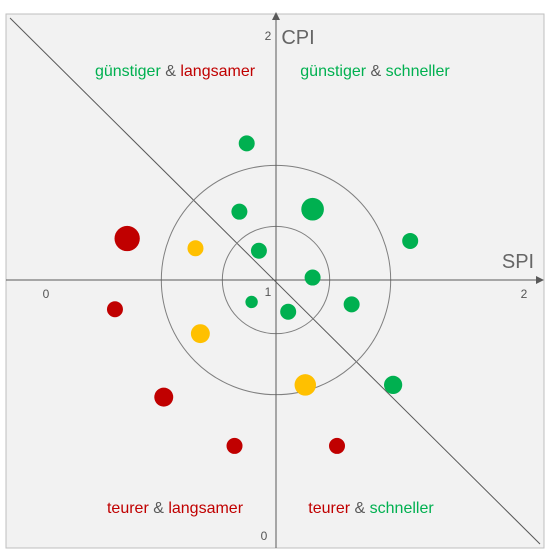  What do you see at coordinates (268, 36) in the screenshot?
I see `y-tick-label-max: 2` at bounding box center [268, 36].